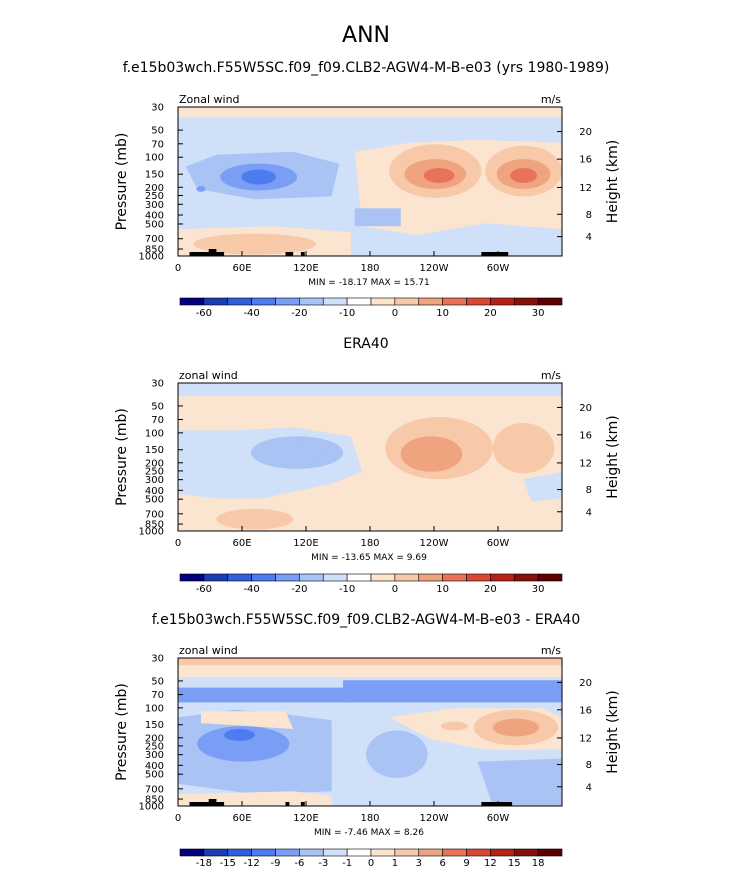 The image size is (733, 872). I want to click on min-max-text: MIN = -13.65 MAX = 9.69, so click(369, 558).